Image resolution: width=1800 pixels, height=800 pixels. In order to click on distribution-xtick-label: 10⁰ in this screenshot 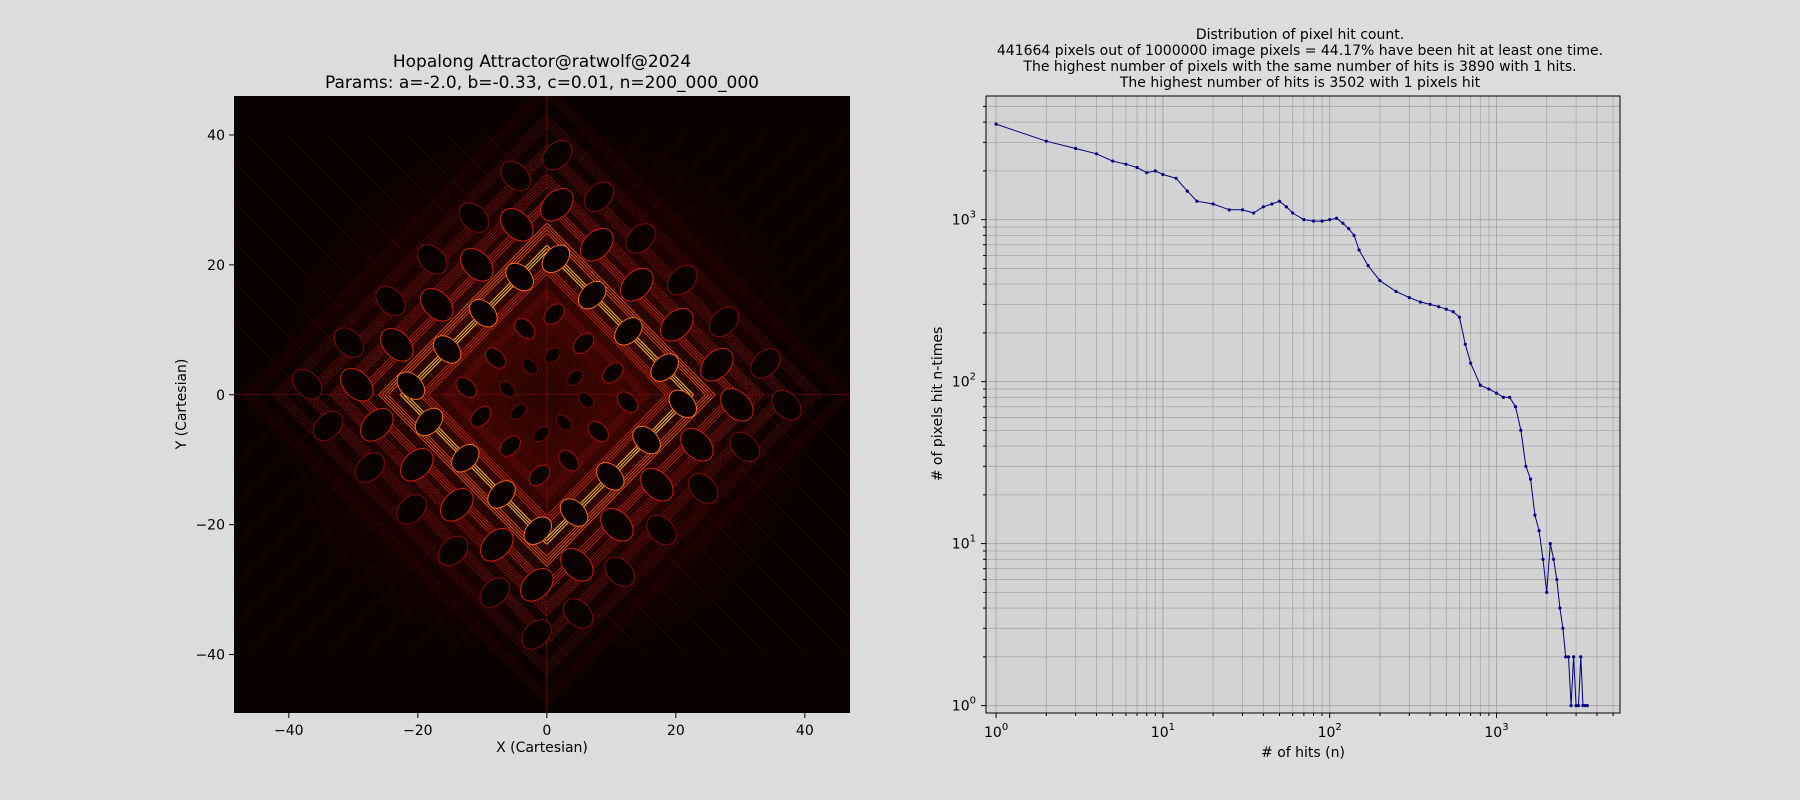, I will do `click(996, 731)`.